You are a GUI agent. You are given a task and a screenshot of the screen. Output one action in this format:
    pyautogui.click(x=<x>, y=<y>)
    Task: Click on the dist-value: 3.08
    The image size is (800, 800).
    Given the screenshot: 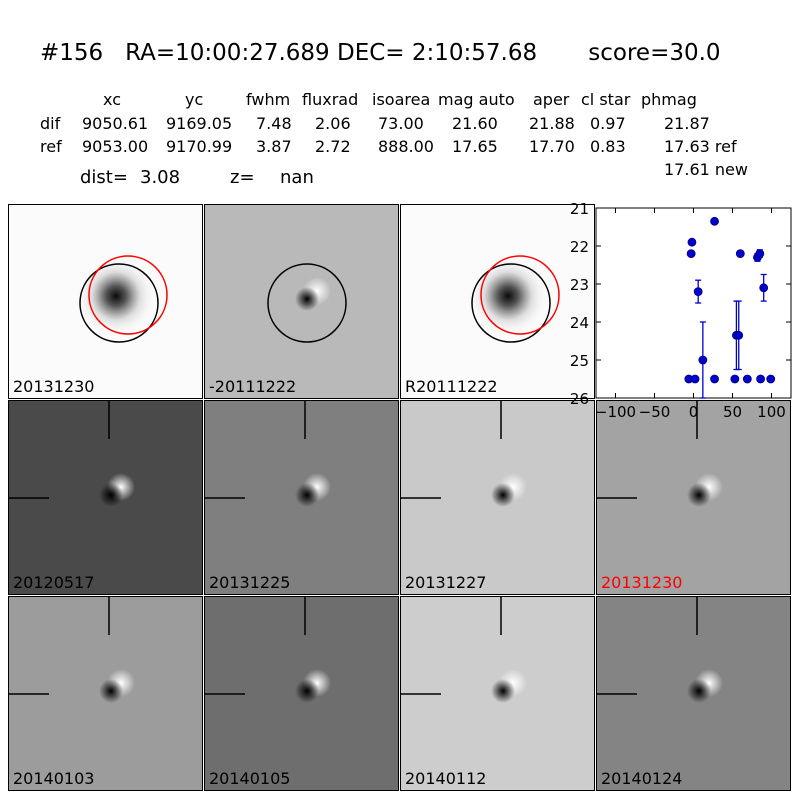 What is the action you would take?
    pyautogui.click(x=160, y=177)
    